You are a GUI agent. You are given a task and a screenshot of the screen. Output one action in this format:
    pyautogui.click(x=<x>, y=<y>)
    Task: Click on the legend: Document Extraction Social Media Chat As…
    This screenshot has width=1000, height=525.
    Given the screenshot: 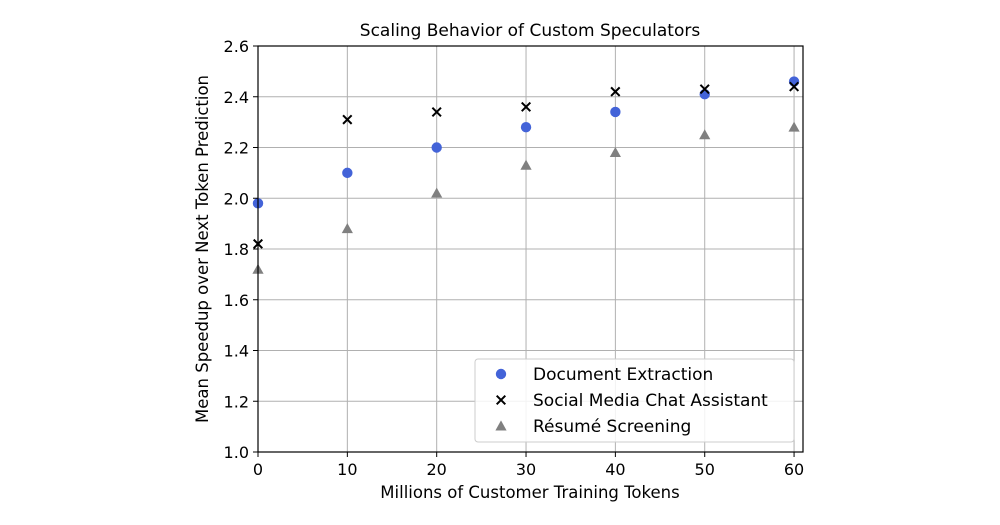 What is the action you would take?
    pyautogui.click(x=634, y=400)
    